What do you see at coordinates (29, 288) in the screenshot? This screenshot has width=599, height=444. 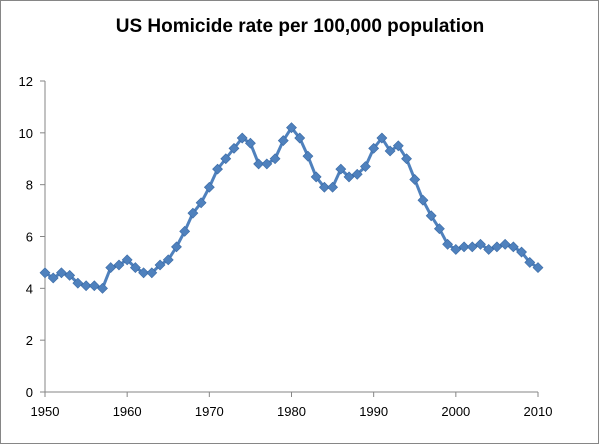 I see `y-tick-label: 4` at bounding box center [29, 288].